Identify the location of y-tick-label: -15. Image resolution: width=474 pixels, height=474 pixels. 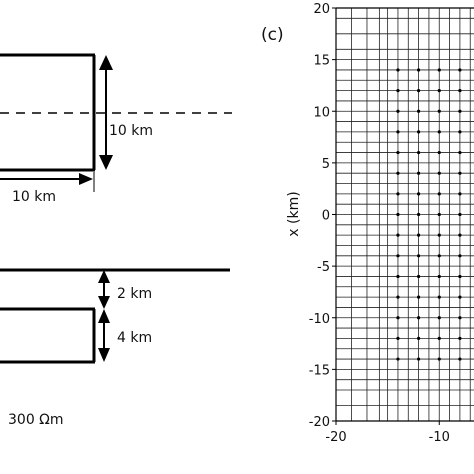
(319, 370).